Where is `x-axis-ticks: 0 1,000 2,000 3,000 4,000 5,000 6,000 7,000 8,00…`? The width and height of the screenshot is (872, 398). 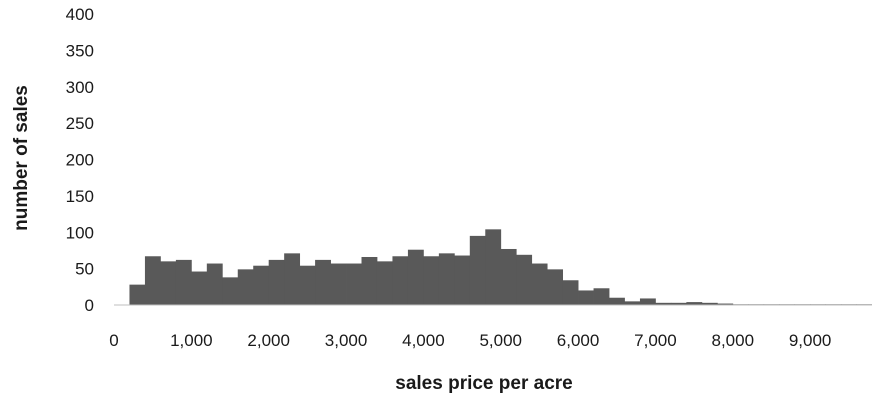
x-axis-ticks: 0 1,000 2,000 3,000 4,000 5,000 6,000 7,000 8,00… is located at coordinates (470, 340).